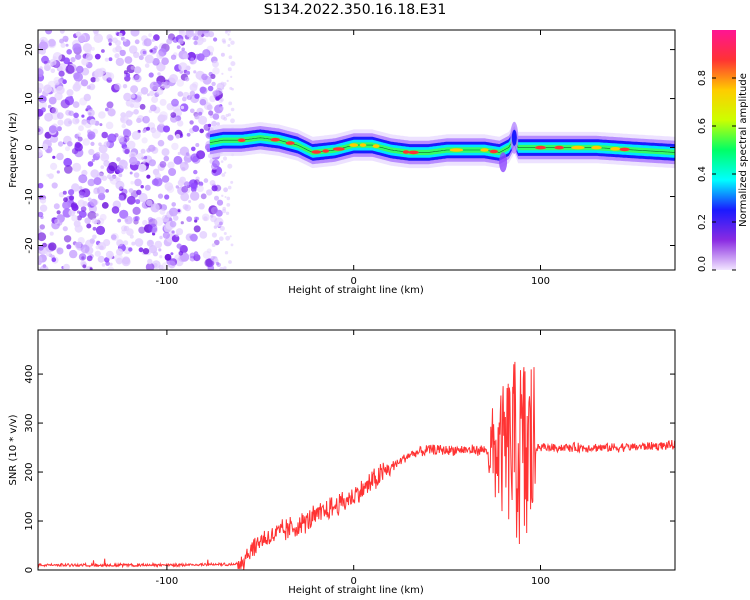 The image size is (750, 600). I want to click on snr-x-axis-label: Height of straight line (km), so click(356, 590).